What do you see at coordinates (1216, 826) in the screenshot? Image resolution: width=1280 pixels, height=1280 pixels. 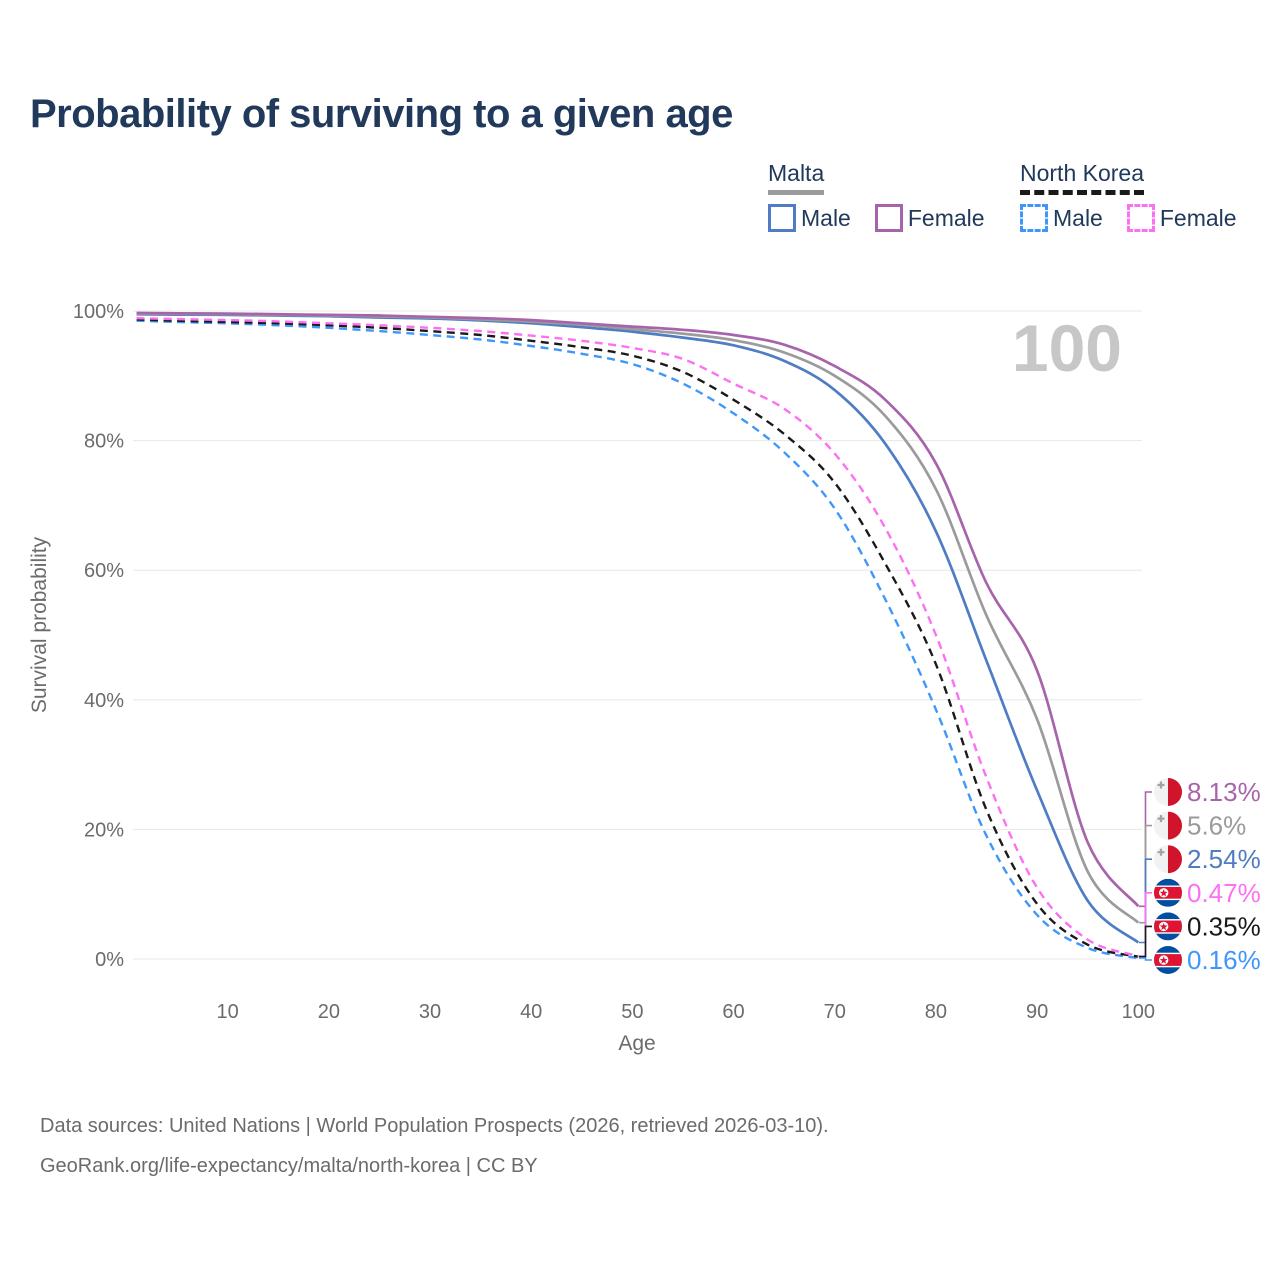 I see `end-value-label-malta-average: 5.6%` at bounding box center [1216, 826].